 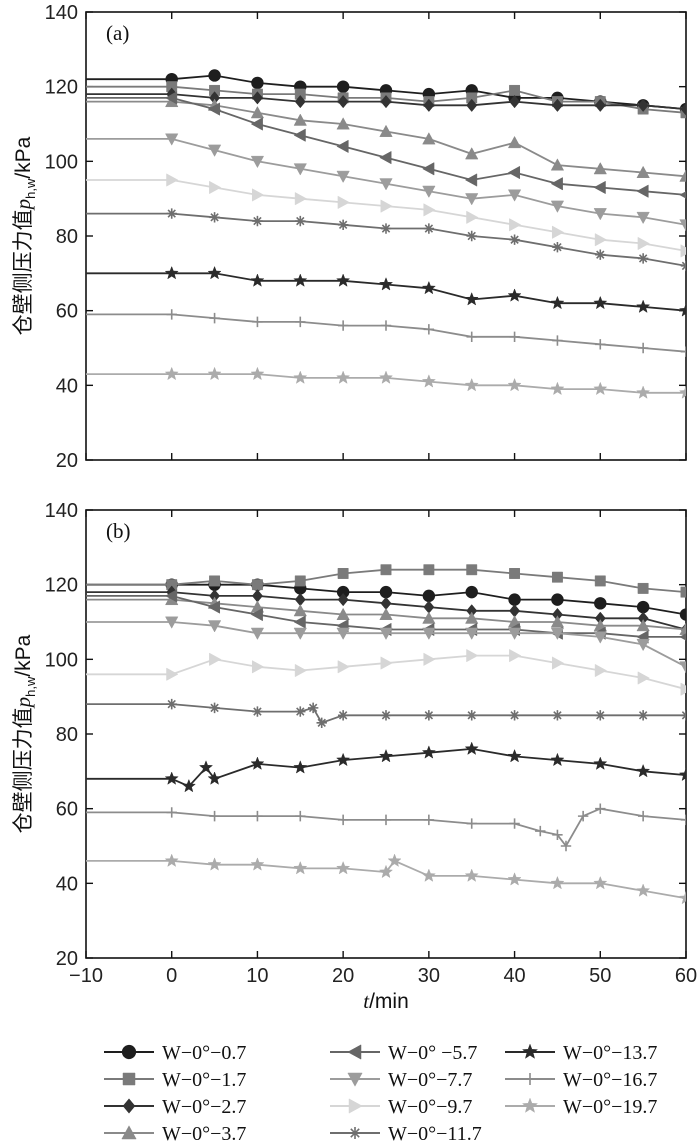 What do you see at coordinates (67, 735) in the screenshot?
I see `y-tick-label: 80` at bounding box center [67, 735].